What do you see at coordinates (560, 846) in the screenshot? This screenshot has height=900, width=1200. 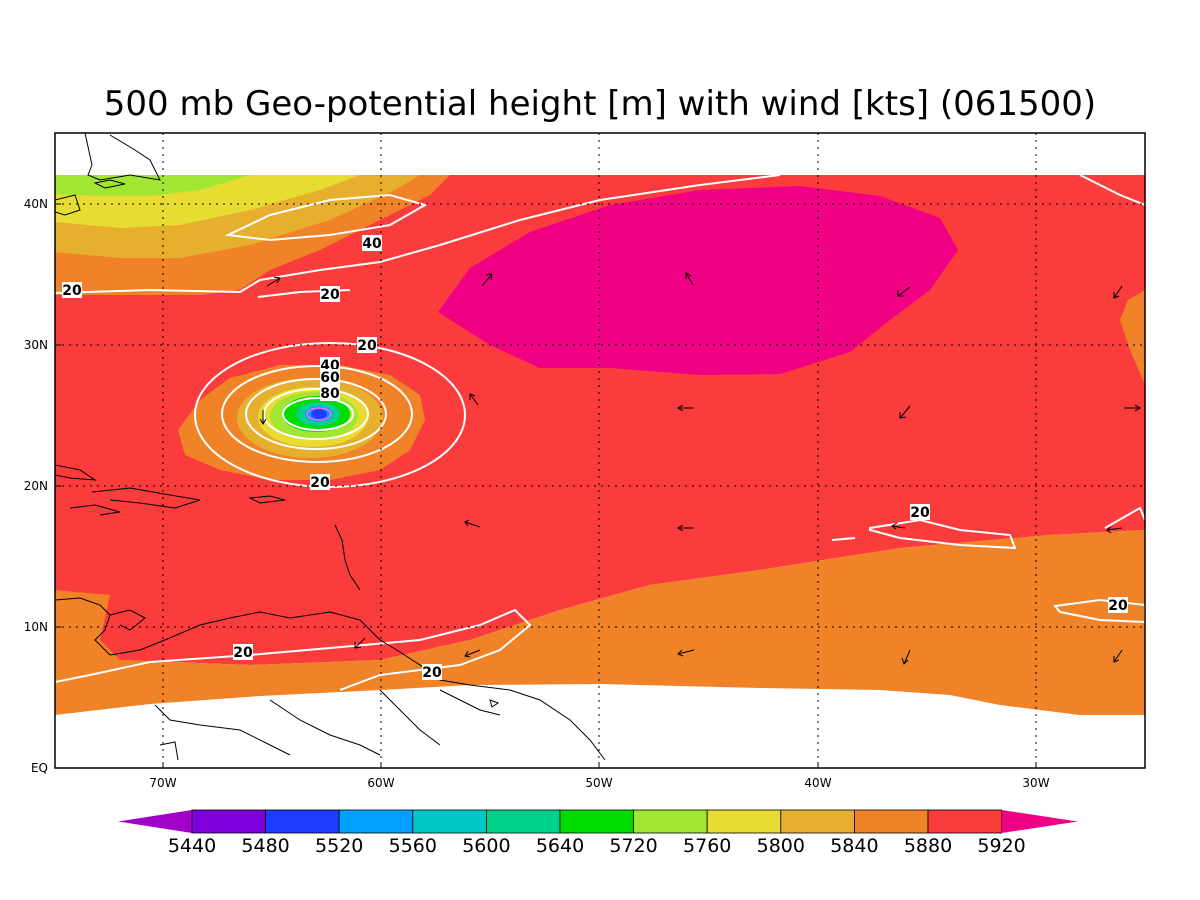 I see `colorbar-label: 5640` at bounding box center [560, 846].